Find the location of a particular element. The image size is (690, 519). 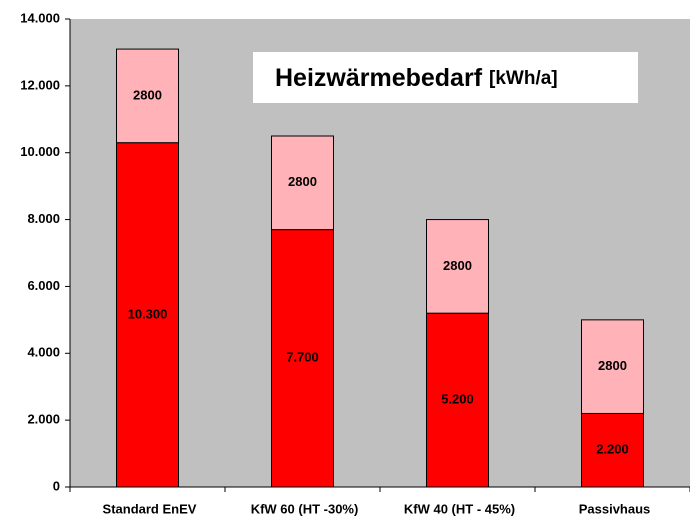

x-tick-label: Standard EnEV is located at coordinates (150, 508).